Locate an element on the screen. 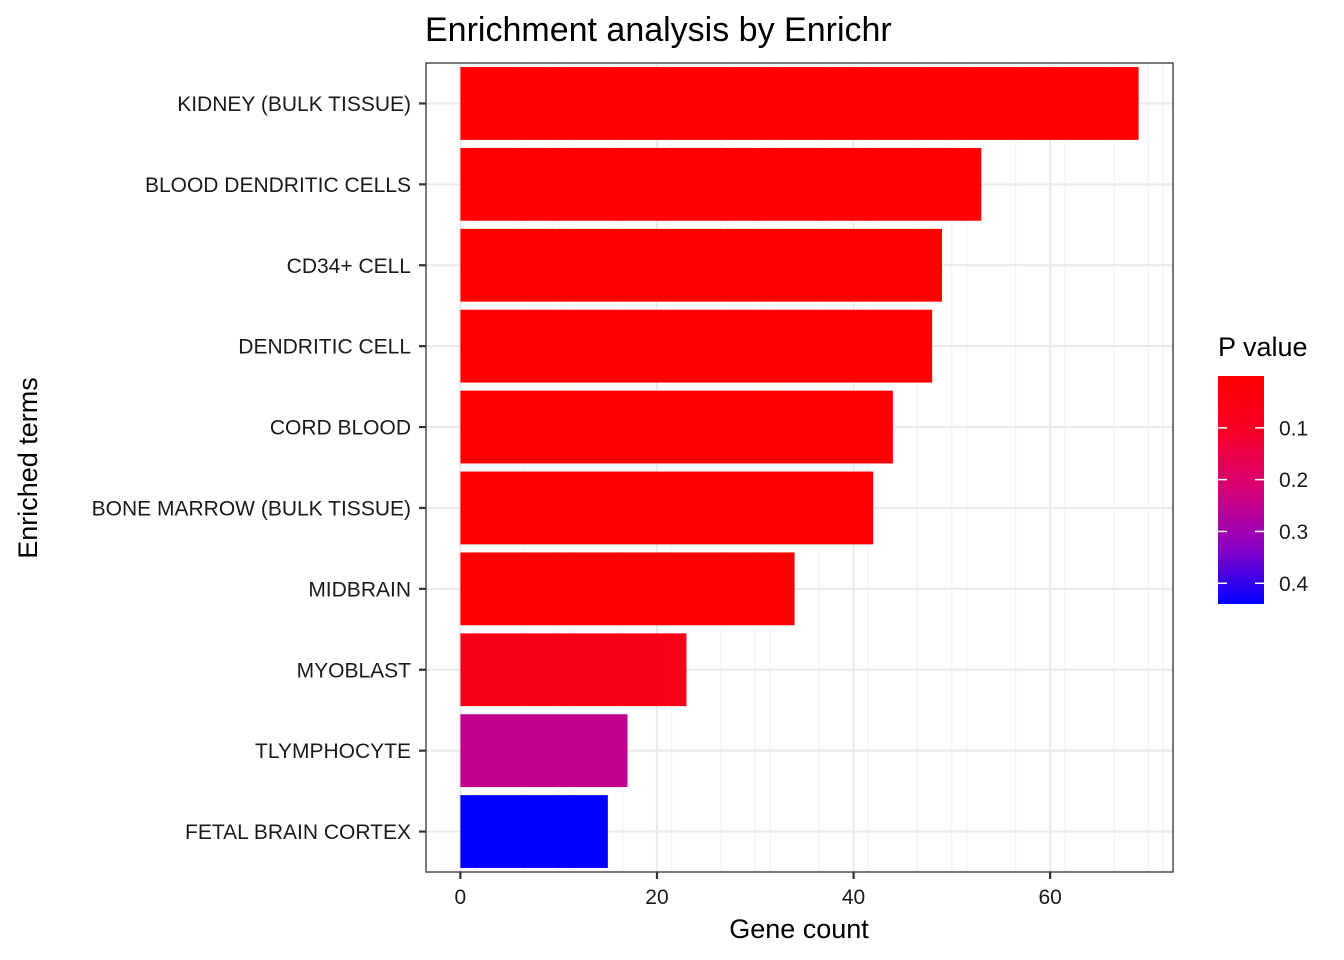 This screenshot has width=1344, height=960. legend-ticks: 0.1 0.2 0.3 0.4 is located at coordinates (1263, 506).